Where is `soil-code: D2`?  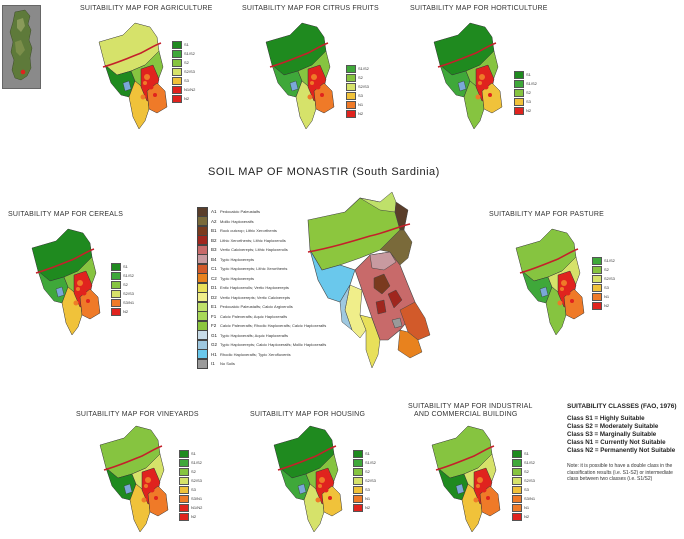 soil-code: D2 is located at coordinates (214, 297).